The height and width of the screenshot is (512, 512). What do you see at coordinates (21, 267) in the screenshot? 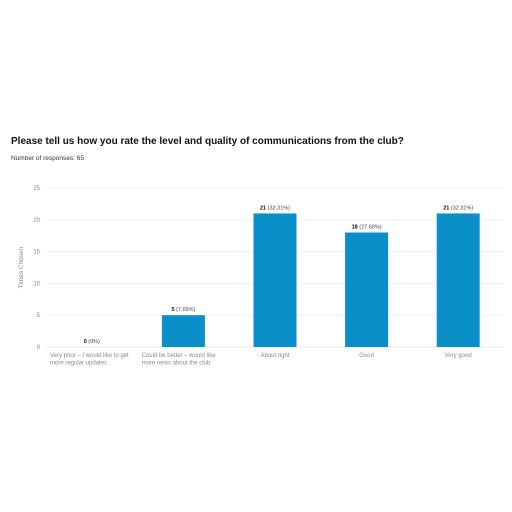
I see `y-axis-label: Times Chosen` at bounding box center [21, 267].